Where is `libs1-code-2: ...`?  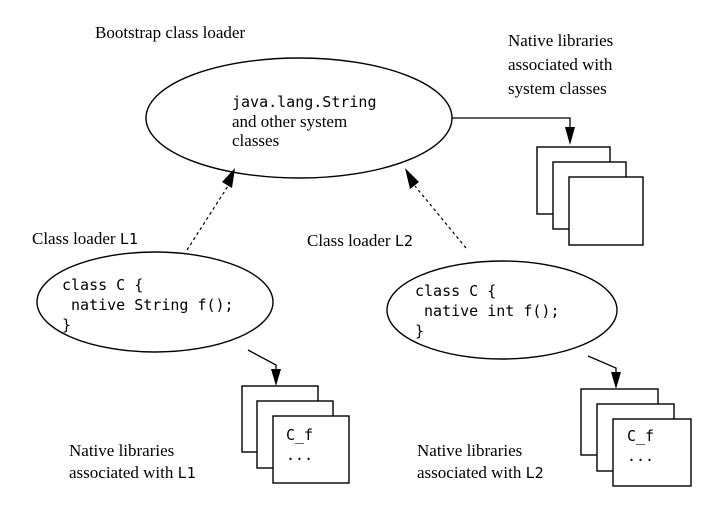
libs1-code-2: ... is located at coordinates (299, 455).